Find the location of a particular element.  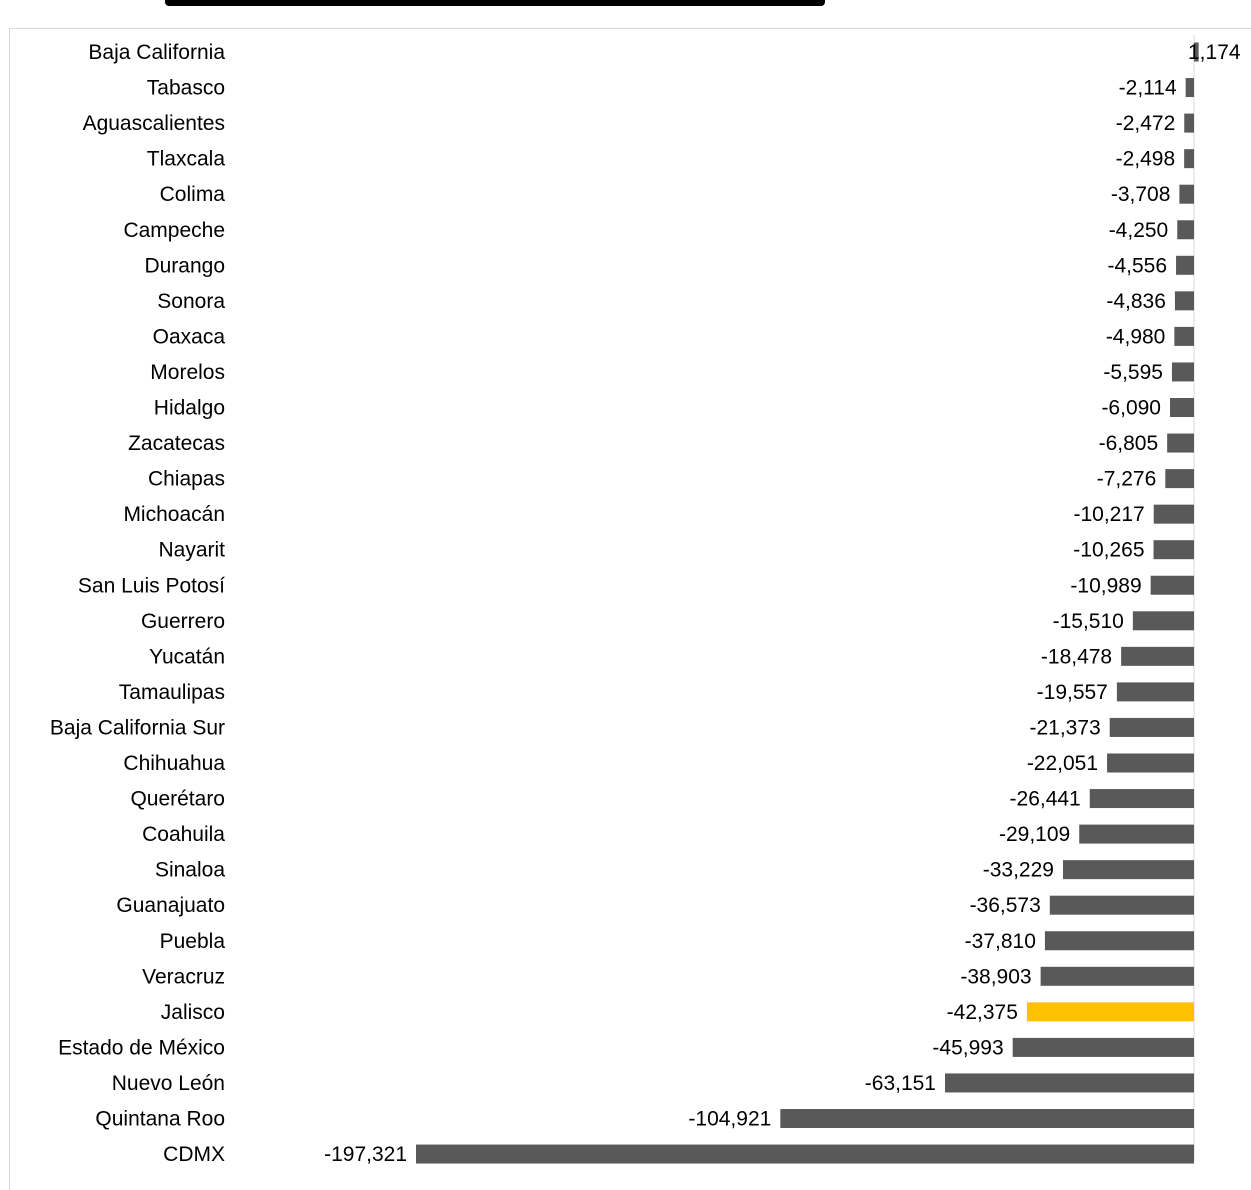

value-label: -33,229 is located at coordinates (1018, 870).